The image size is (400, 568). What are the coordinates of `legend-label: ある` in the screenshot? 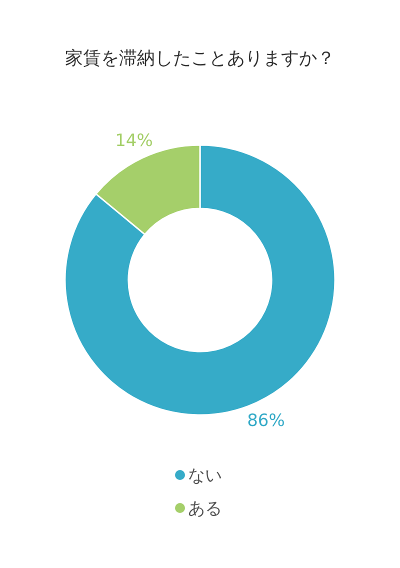 It's located at (205, 509).